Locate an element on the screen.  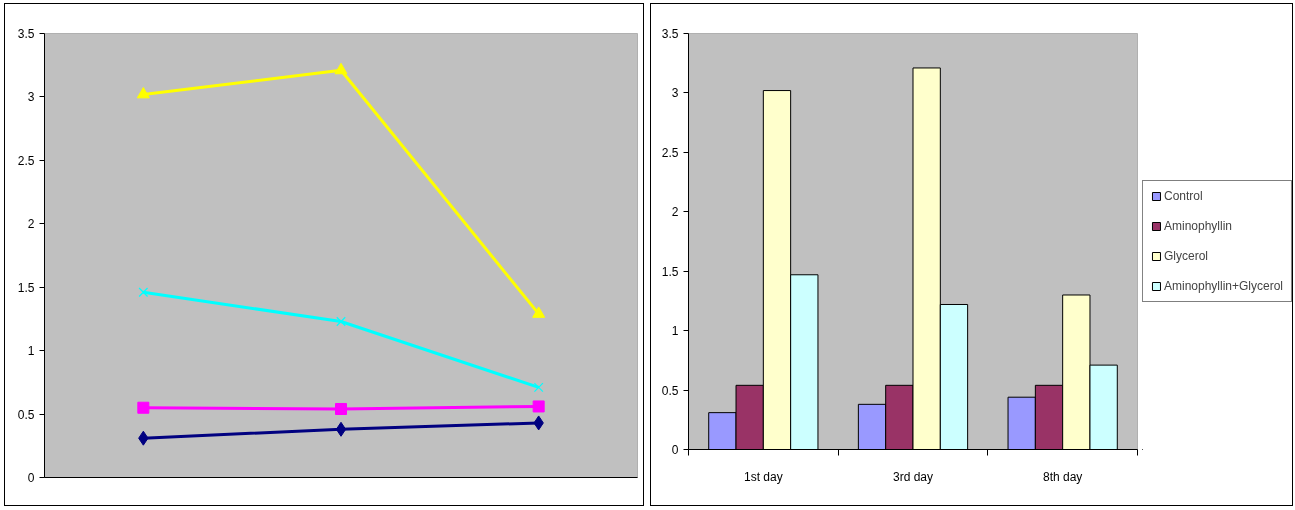
legend-label: Glycerol is located at coordinates (1185, 256).